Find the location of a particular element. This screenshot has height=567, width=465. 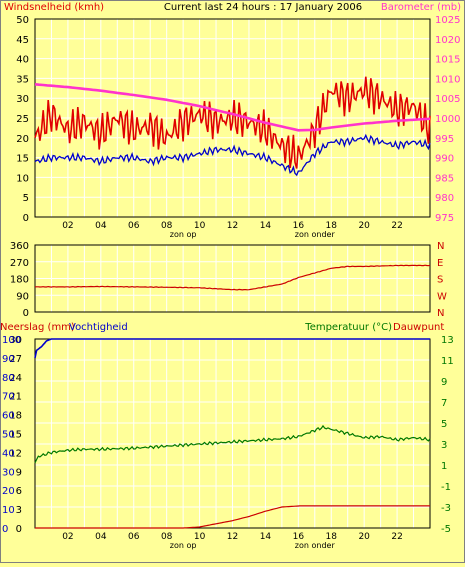

wind-gust-line is located at coordinates (232, 122).